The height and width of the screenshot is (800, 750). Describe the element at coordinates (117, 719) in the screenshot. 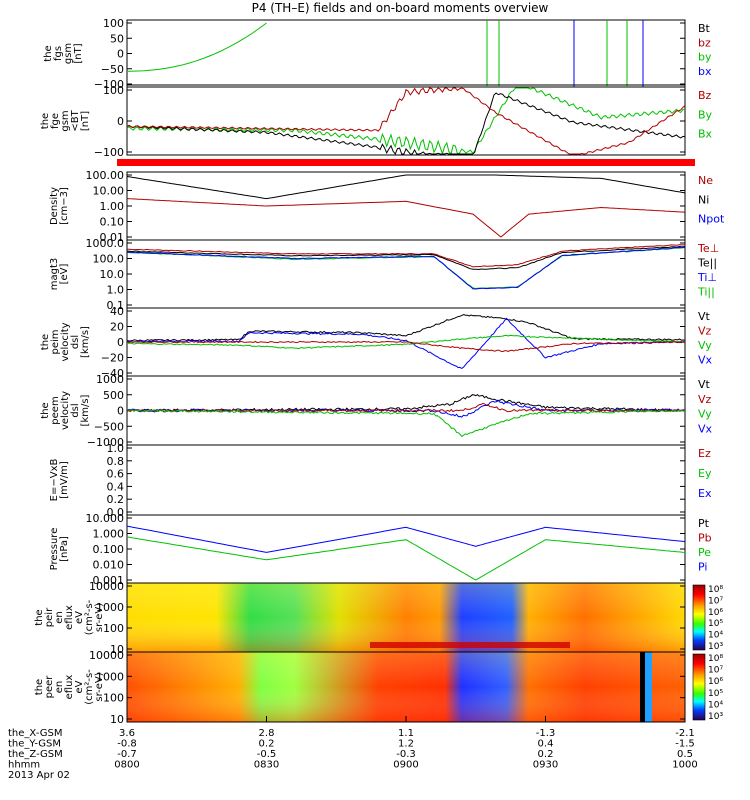

I see `y-tick-label: 10` at that location.